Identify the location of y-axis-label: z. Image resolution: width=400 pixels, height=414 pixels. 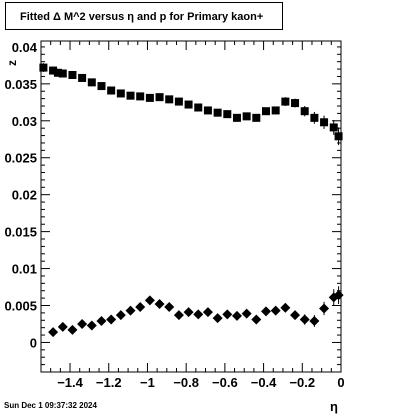
(12, 63).